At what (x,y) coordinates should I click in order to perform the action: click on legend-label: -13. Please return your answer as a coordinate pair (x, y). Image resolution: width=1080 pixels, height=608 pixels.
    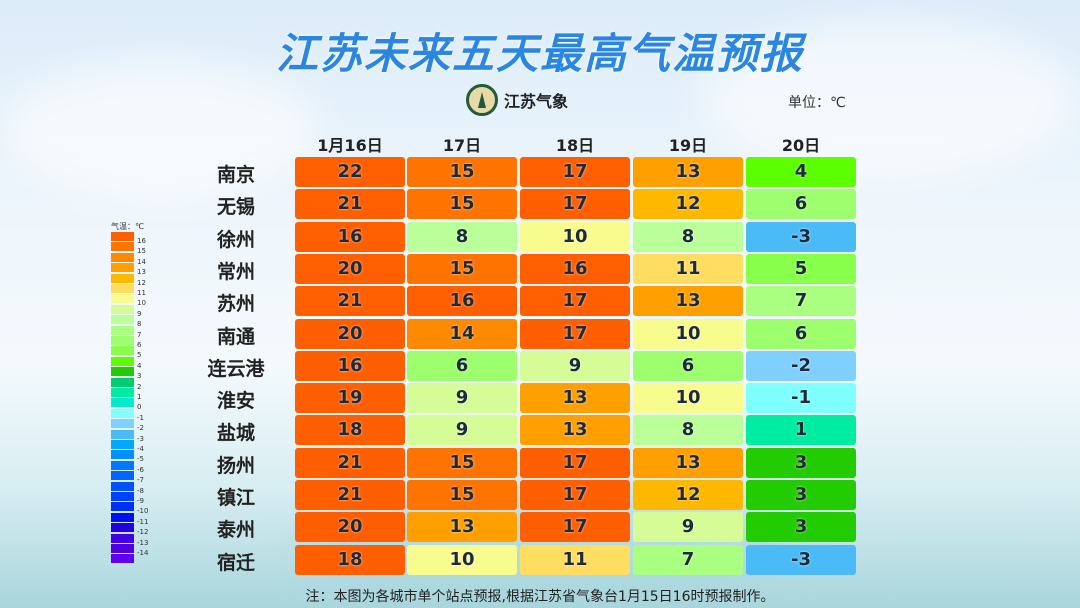
    Looking at the image, I should click on (143, 542).